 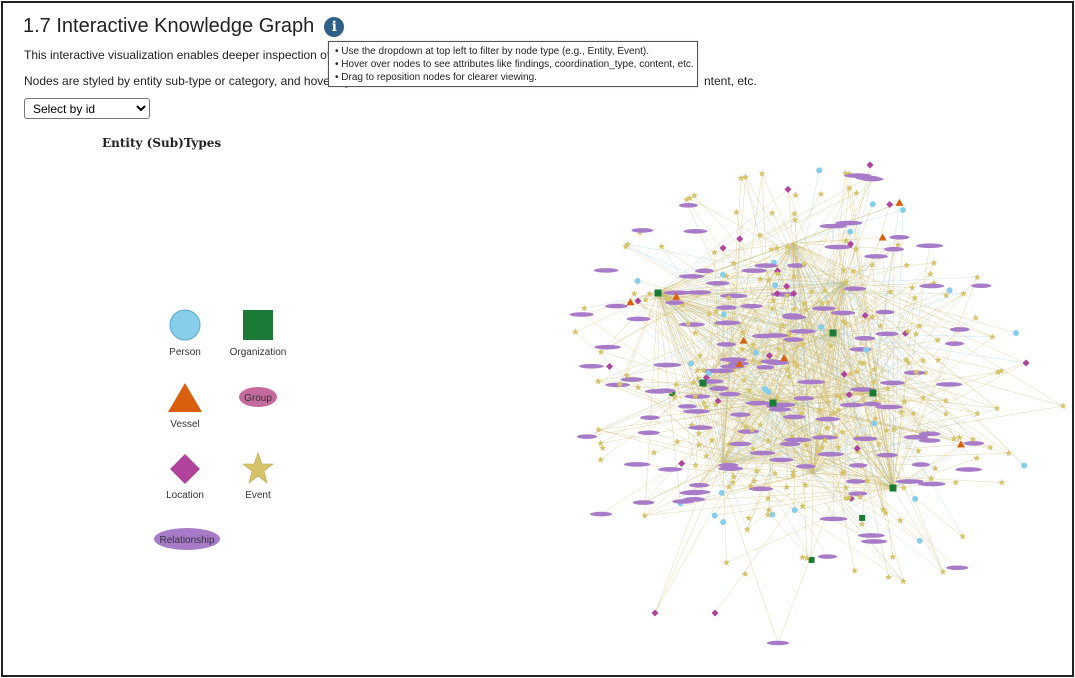 I want to click on graph-node-vessel, so click(x=882, y=237).